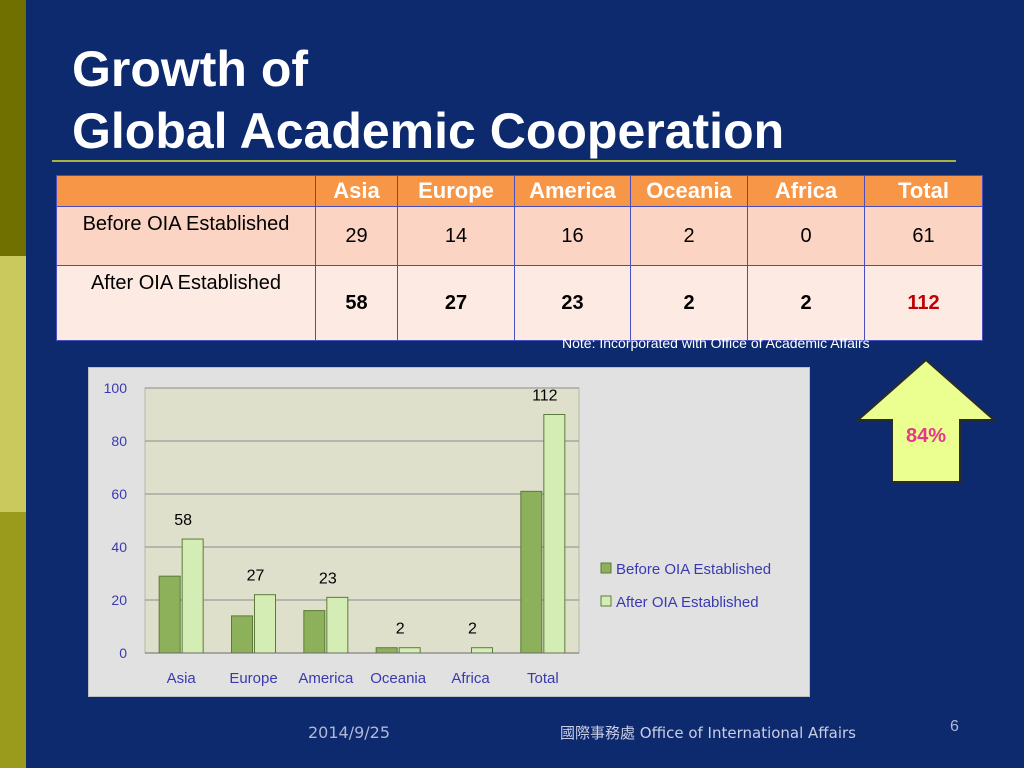 This screenshot has width=1024, height=768. Describe the element at coordinates (572, 191) in the screenshot. I see `header-cell-america: America` at that location.